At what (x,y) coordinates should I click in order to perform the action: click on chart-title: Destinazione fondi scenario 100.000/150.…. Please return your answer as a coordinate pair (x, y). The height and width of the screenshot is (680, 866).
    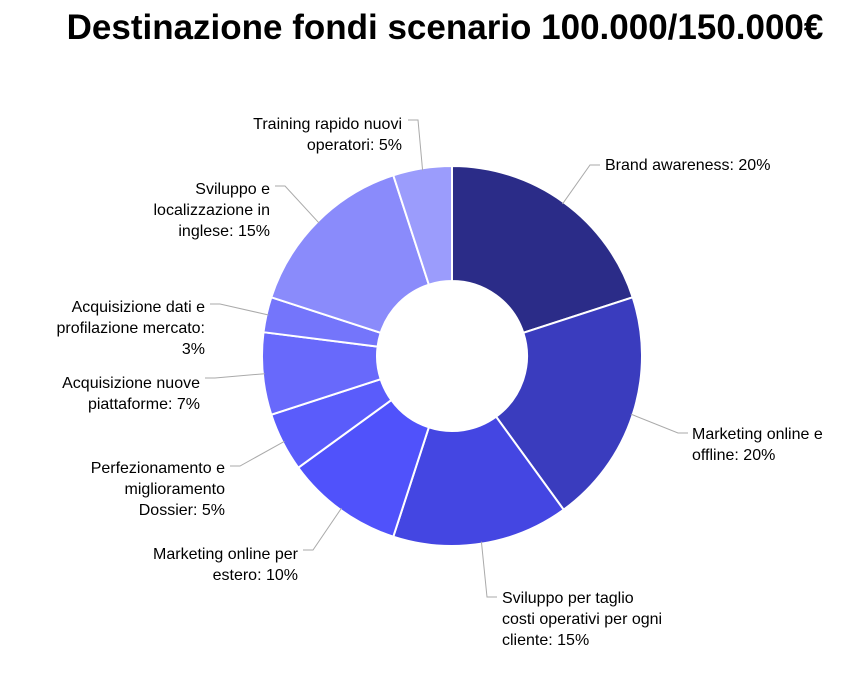
    Looking at the image, I should click on (445, 27).